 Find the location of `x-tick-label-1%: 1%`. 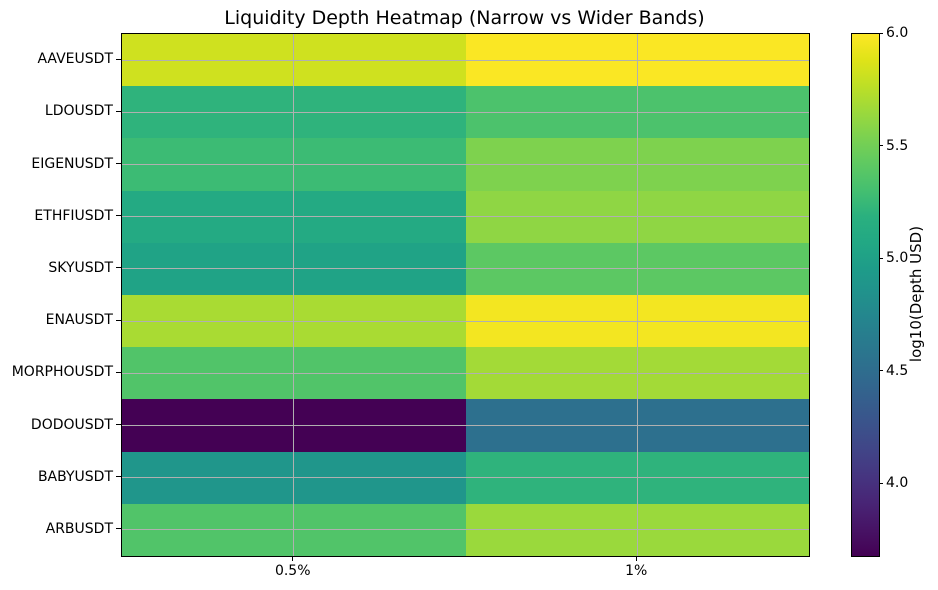

x-tick-label-1%: 1% is located at coordinates (636, 571).